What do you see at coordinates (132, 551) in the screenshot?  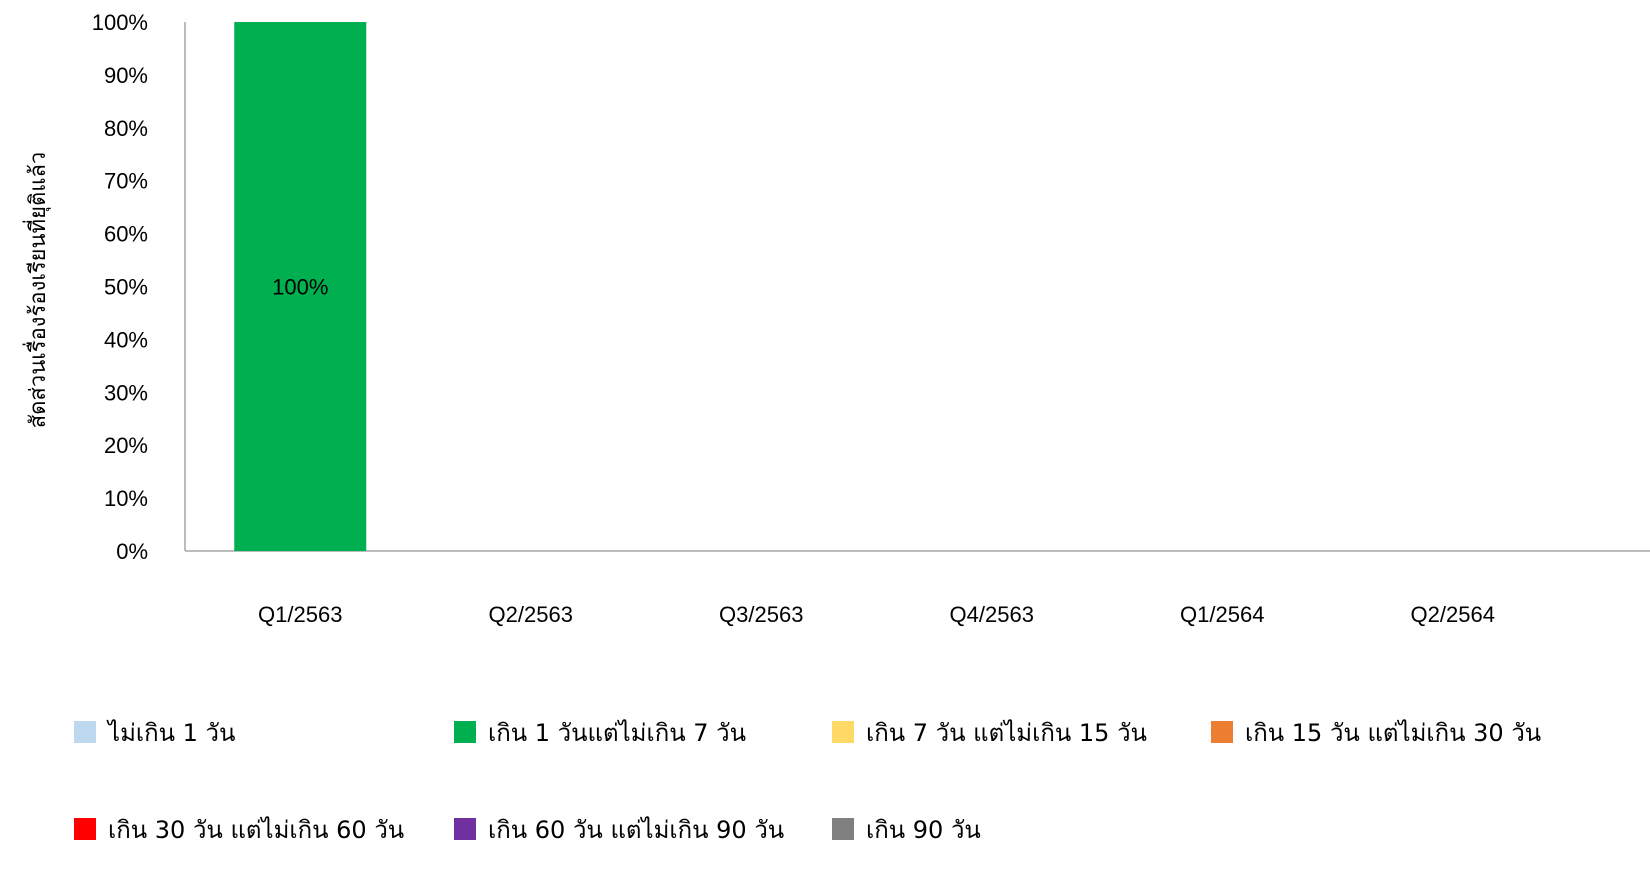 I see `y-tick-label: 0%` at bounding box center [132, 551].